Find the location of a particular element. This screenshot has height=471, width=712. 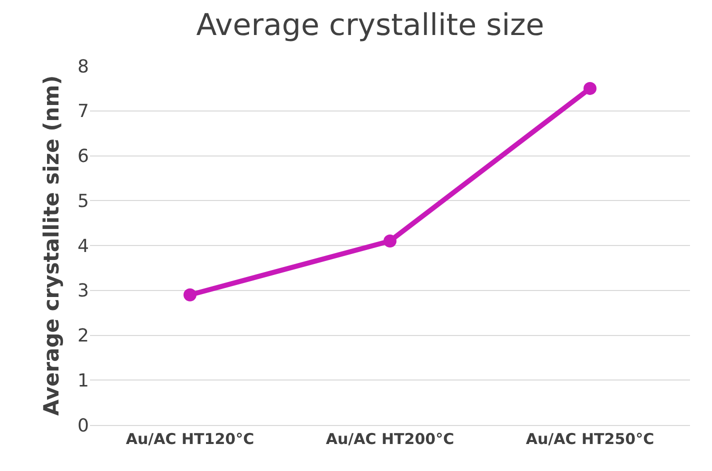

y-tick-label: 1 is located at coordinates (83, 381).